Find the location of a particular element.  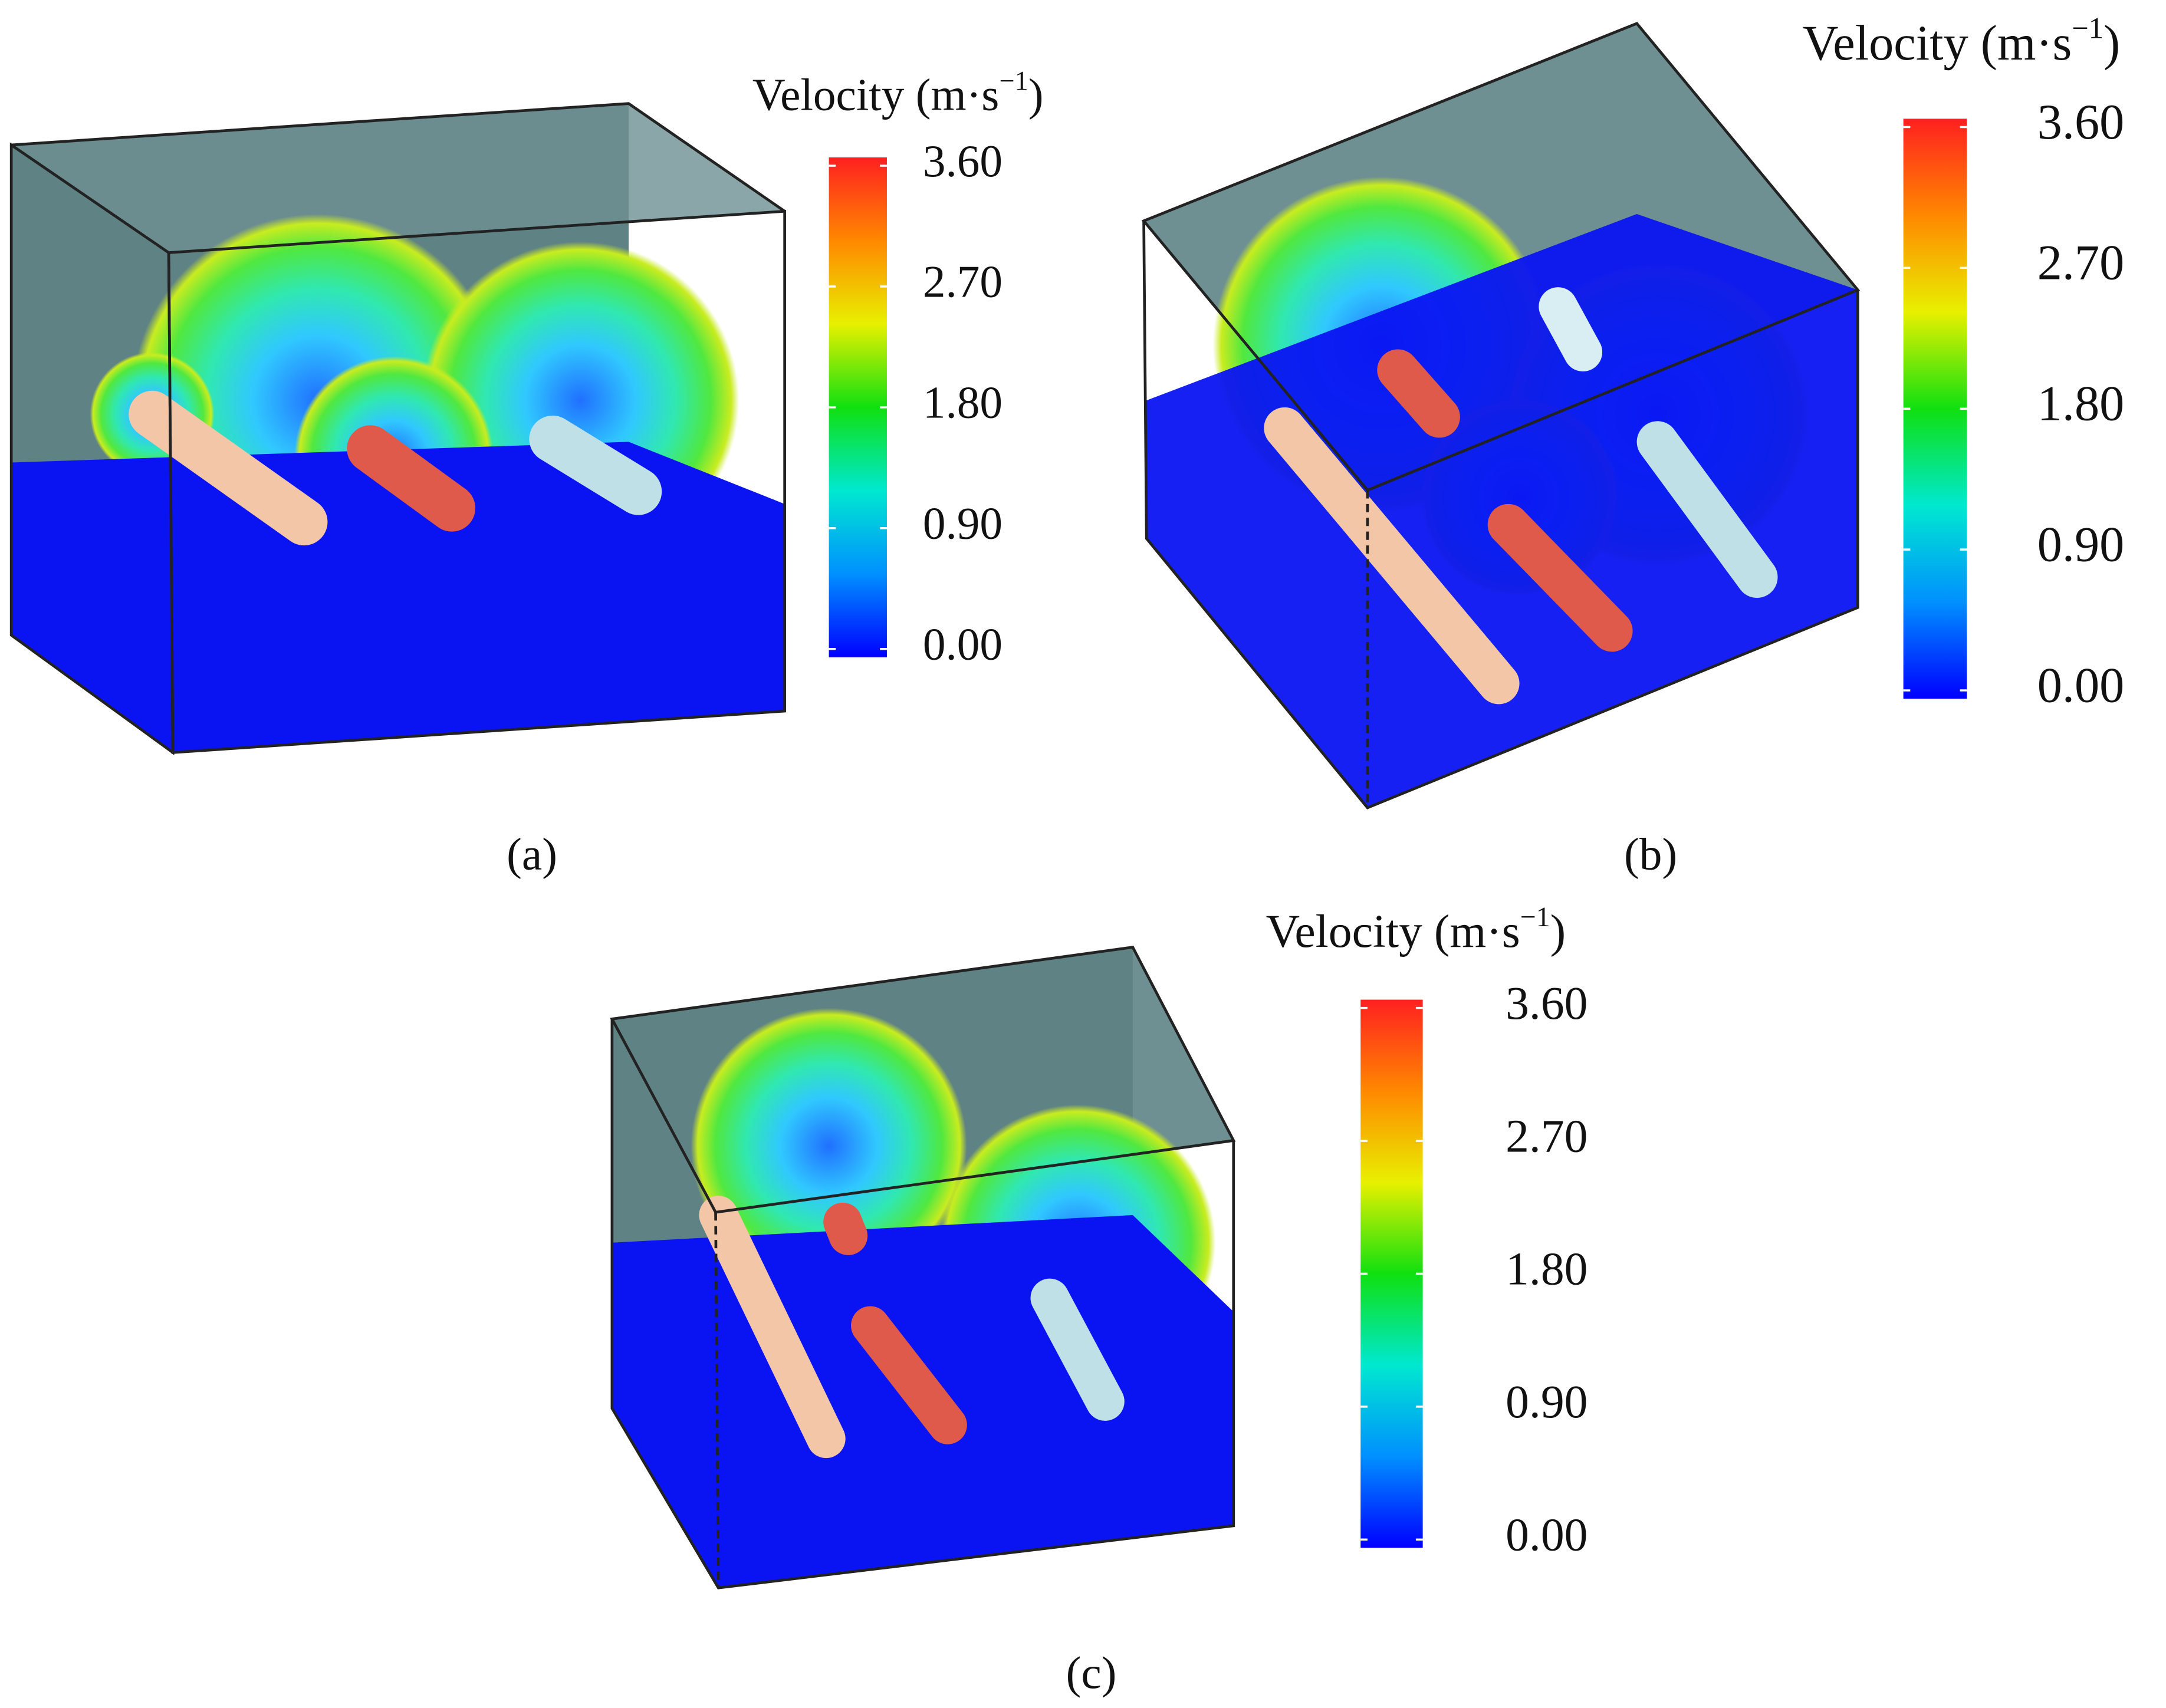

panel-label: (b) is located at coordinates (1650, 853).